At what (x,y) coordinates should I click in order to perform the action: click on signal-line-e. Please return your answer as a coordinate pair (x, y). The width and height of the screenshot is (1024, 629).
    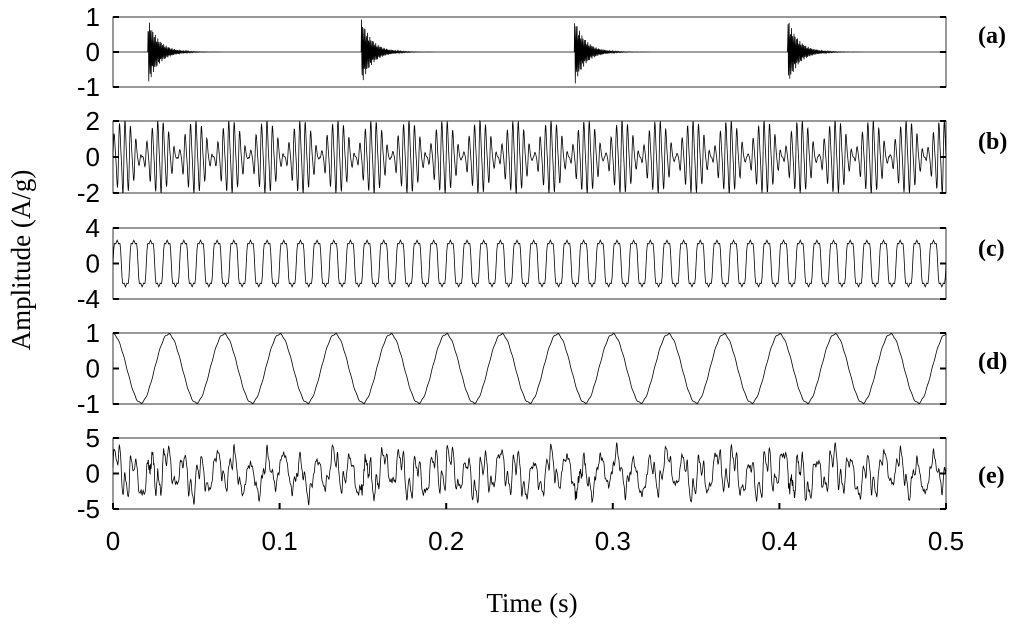
    Looking at the image, I should click on (529, 474).